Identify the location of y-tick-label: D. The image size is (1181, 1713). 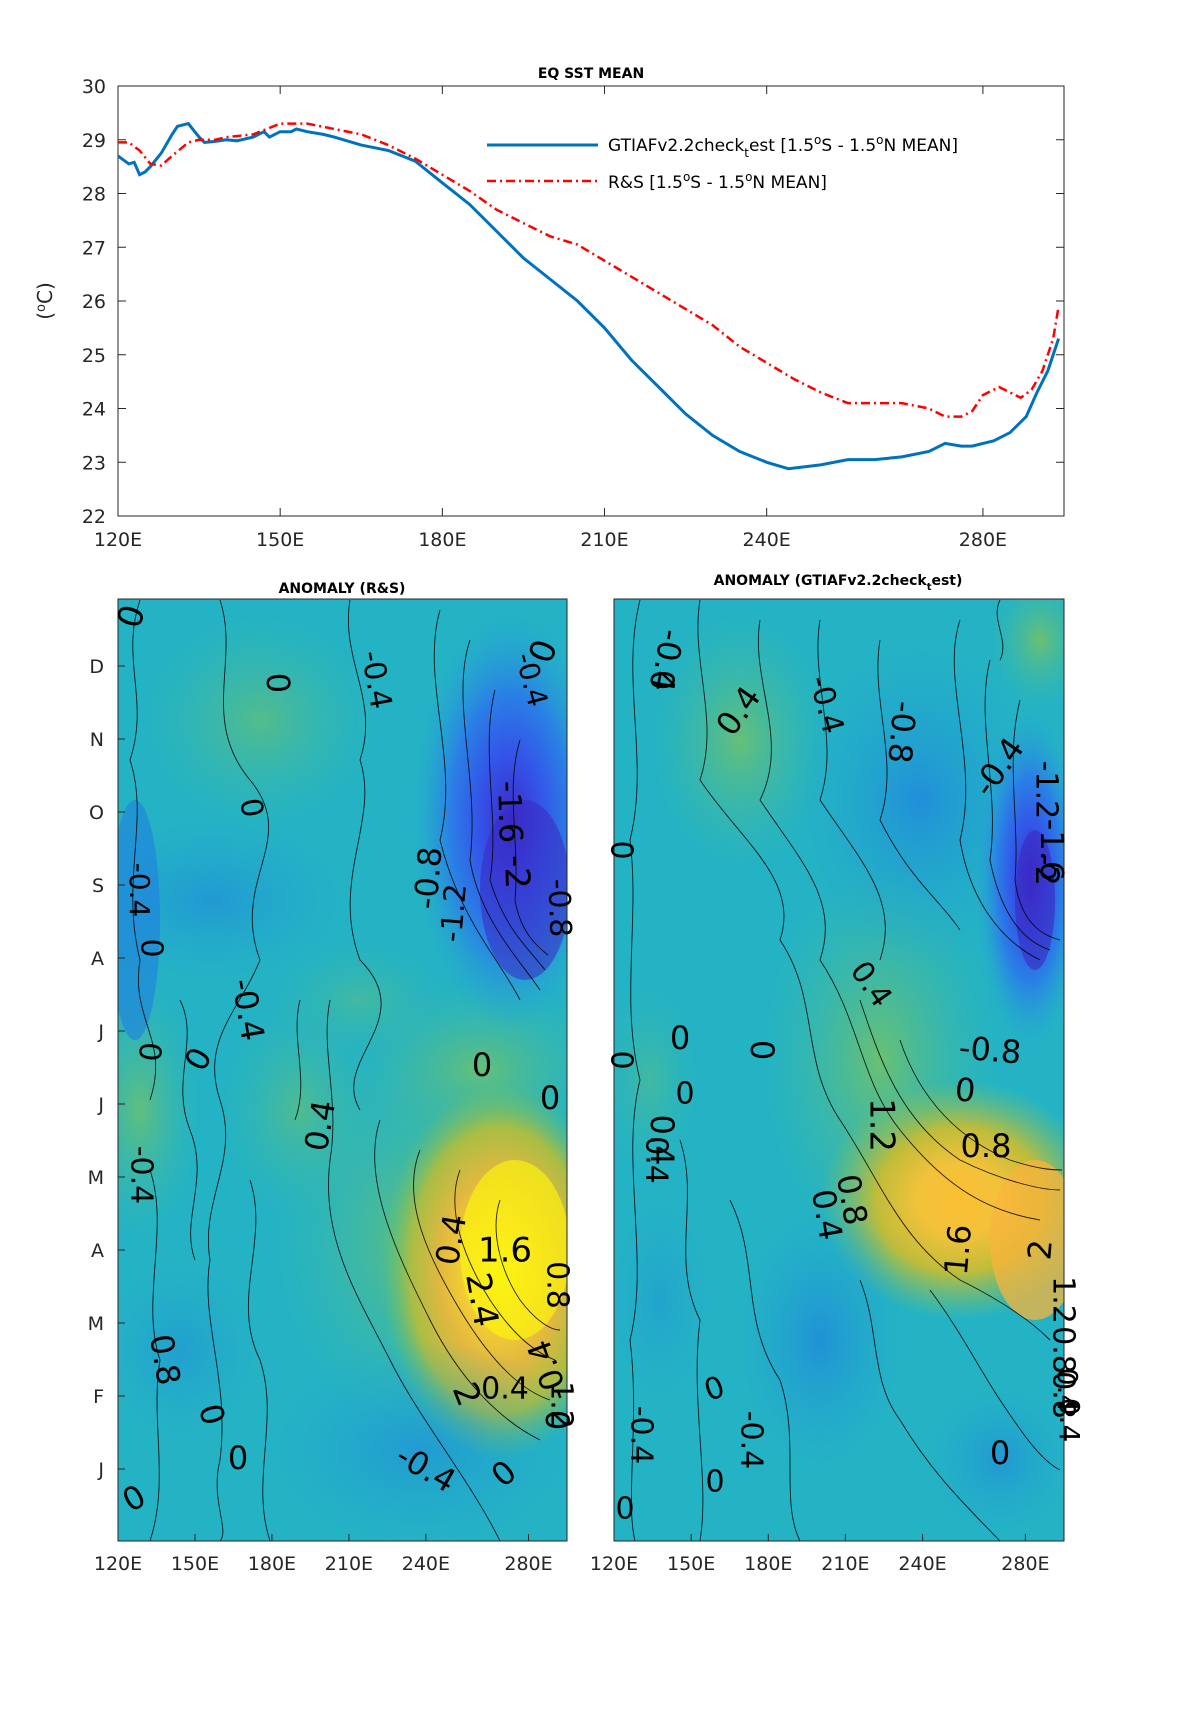
(96, 667).